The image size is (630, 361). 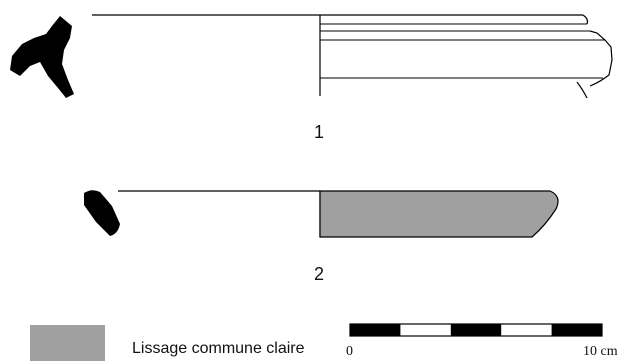 I want to click on vessel-1-section, so click(x=42, y=57).